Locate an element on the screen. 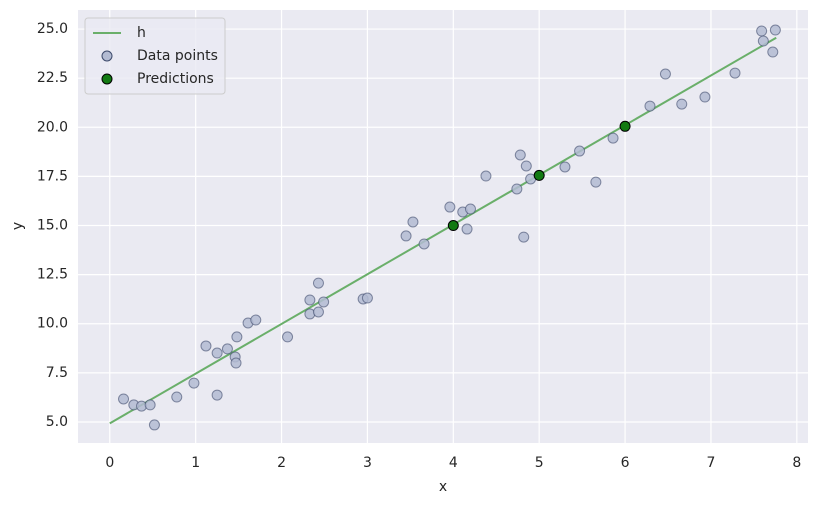 The height and width of the screenshot is (506, 820). x-tick-label: 1 is located at coordinates (195, 463).